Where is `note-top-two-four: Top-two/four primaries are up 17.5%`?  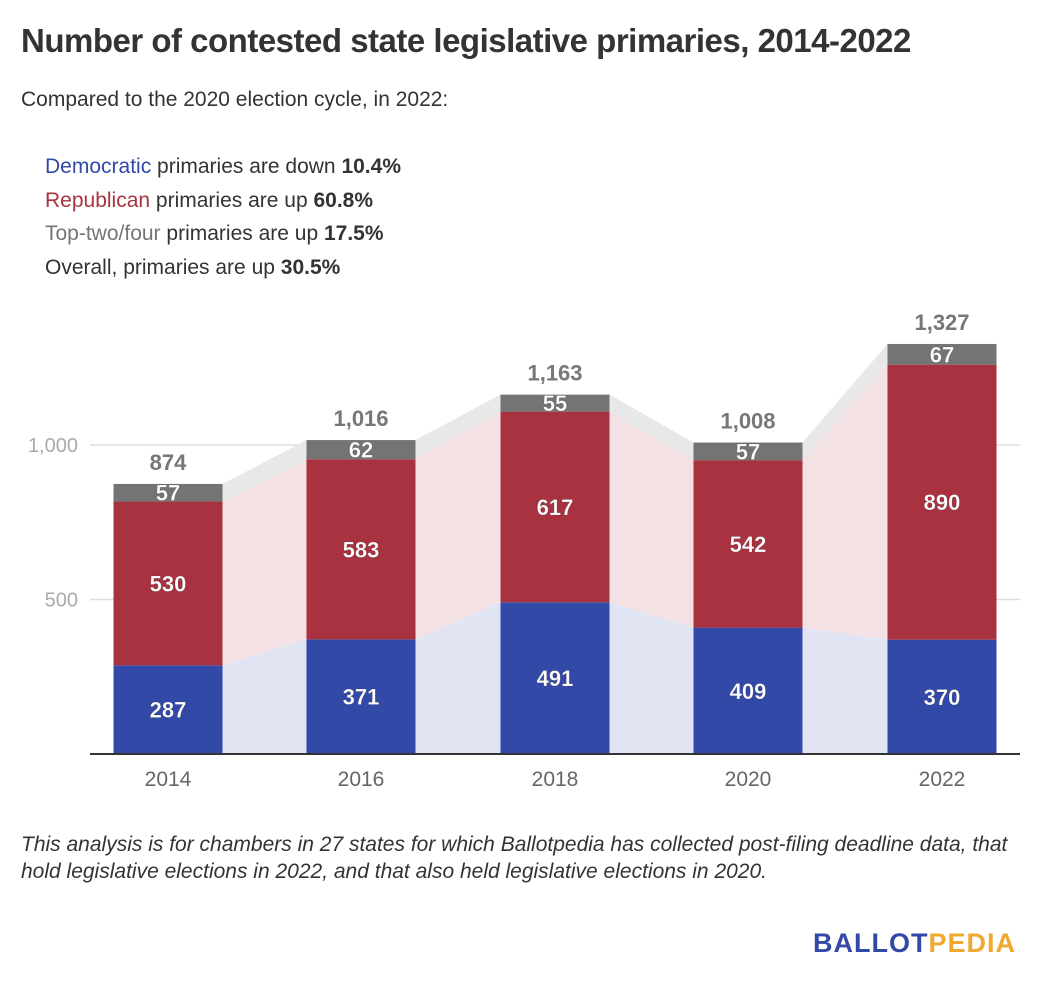
note-top-two-four: Top-two/four primaries are up 17.5% is located at coordinates (223, 234).